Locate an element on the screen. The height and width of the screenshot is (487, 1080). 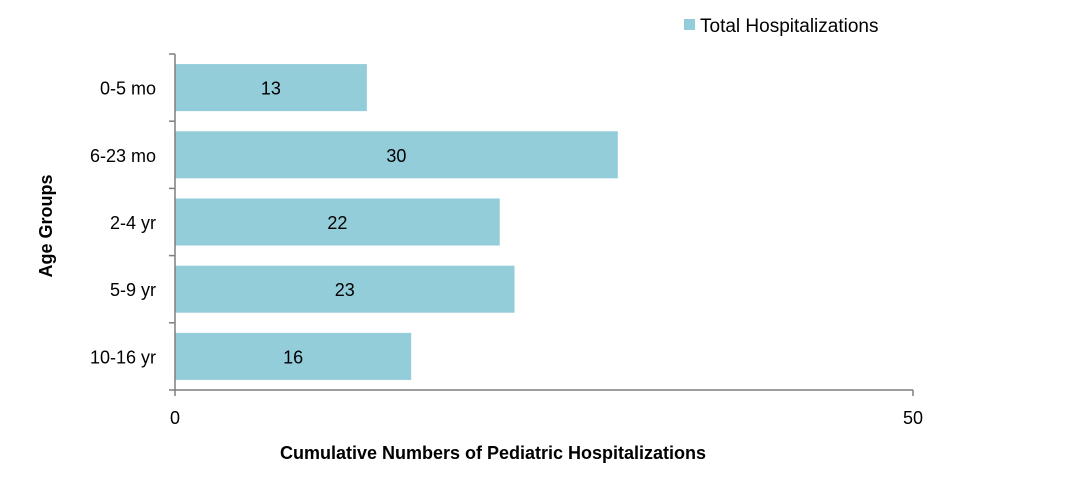
data-label-6-23-mo: 30 is located at coordinates (396, 156).